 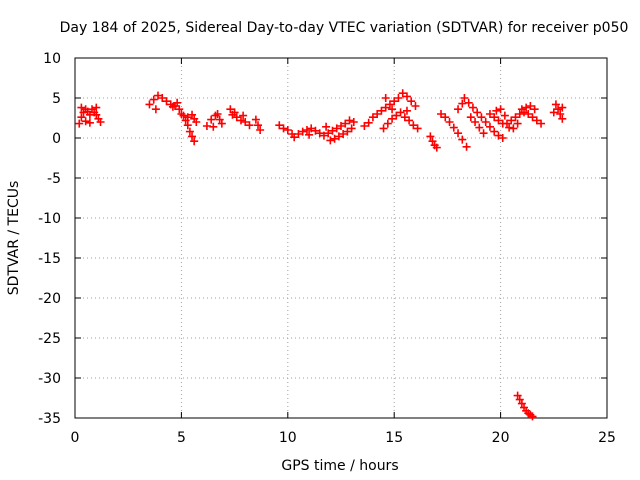 What do you see at coordinates (501, 438) in the screenshot?
I see `x-tick-label: 20` at bounding box center [501, 438].